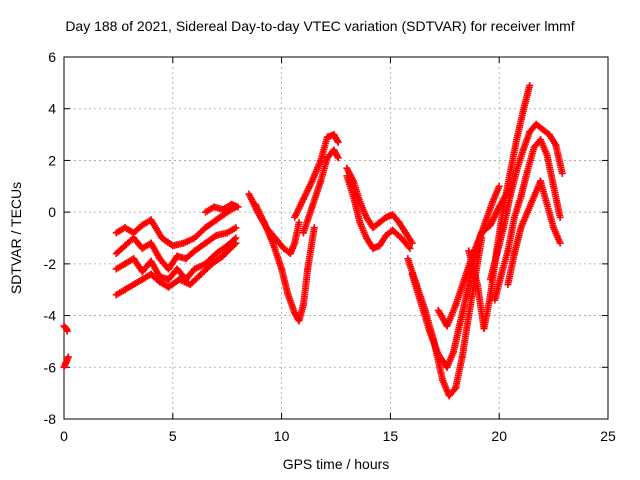  I want to click on x-tick-label: 0, so click(64, 436).